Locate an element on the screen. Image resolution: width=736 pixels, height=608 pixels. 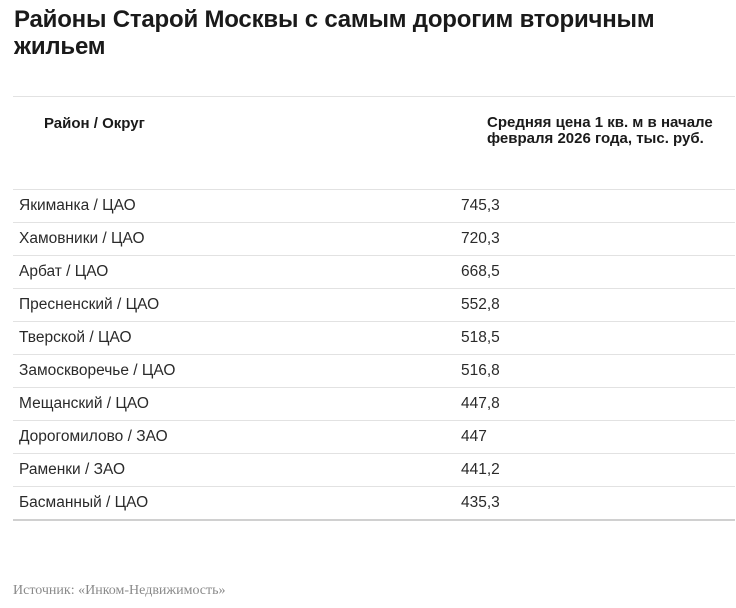
district-cell: Дорогомилово / ЗАО is located at coordinates (93, 436).